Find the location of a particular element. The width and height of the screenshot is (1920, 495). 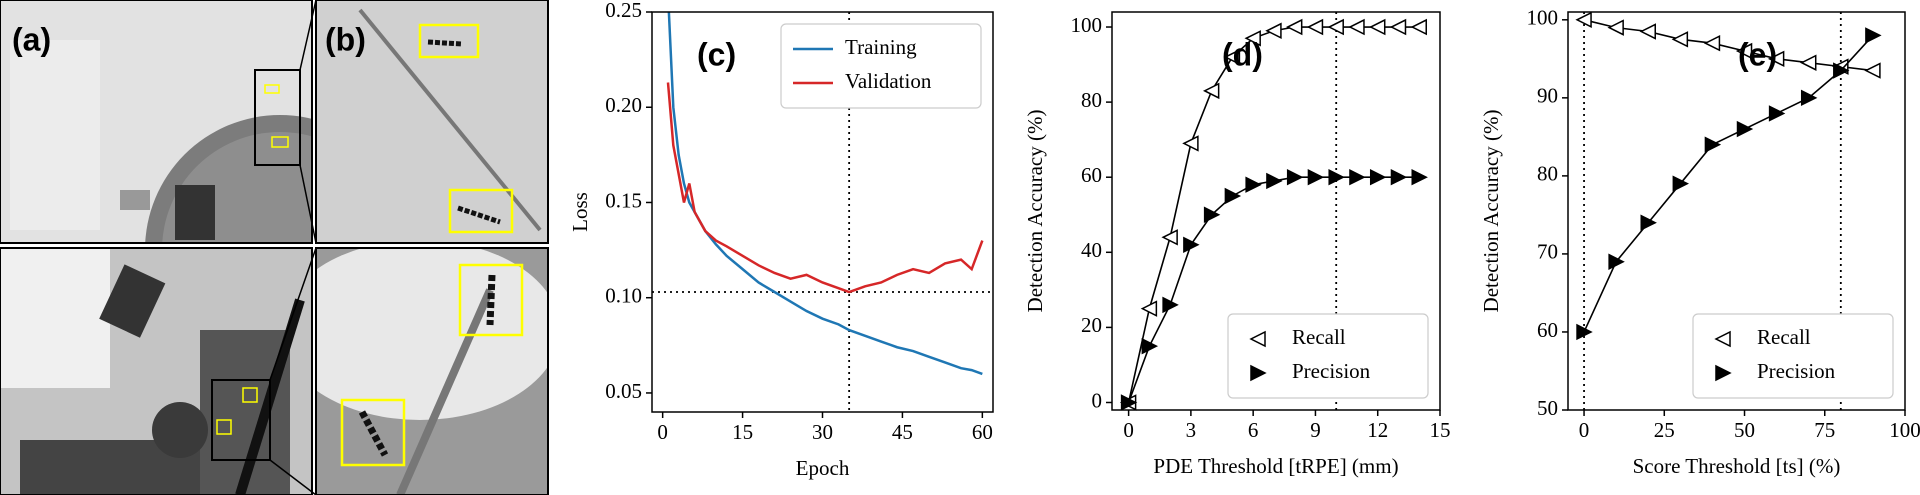

x-tick-label: 3 is located at coordinates (1191, 430).